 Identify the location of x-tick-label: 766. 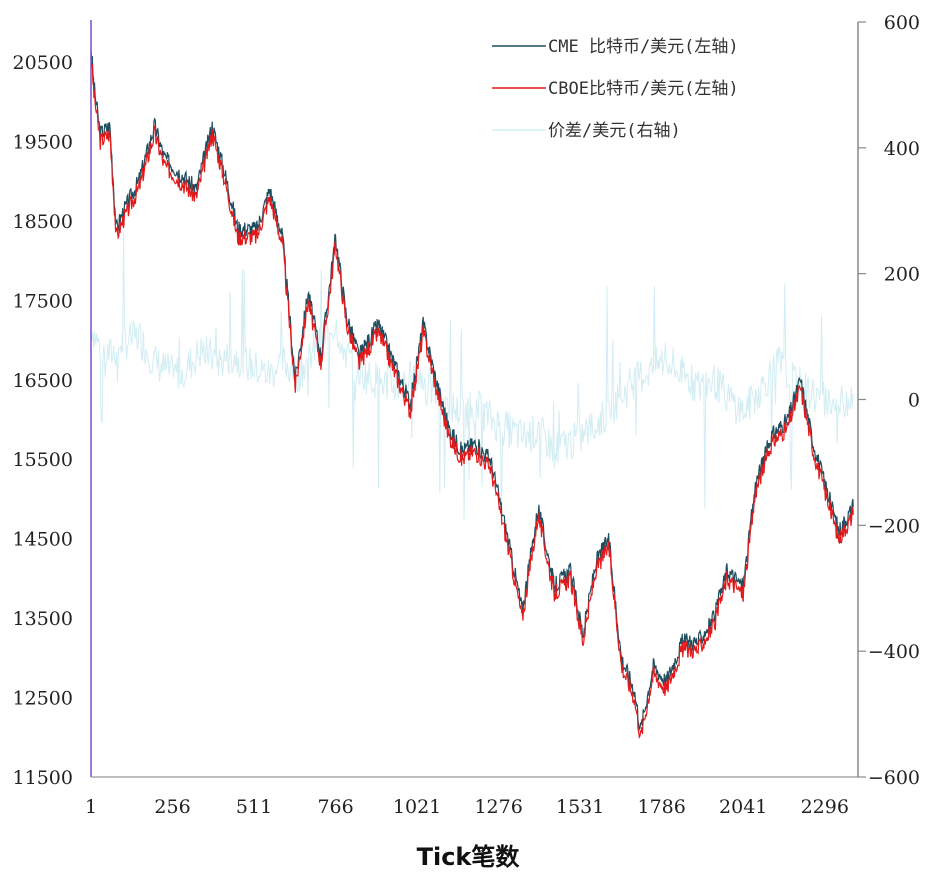
(335, 807).